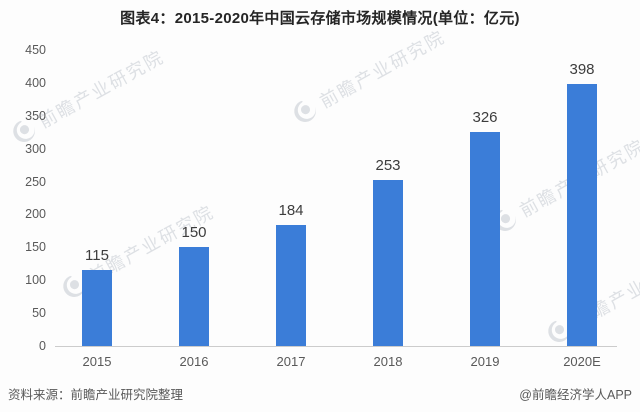 The height and width of the screenshot is (412, 640). Describe the element at coordinates (35, 115) in the screenshot. I see `y-tick-label: 350` at that location.